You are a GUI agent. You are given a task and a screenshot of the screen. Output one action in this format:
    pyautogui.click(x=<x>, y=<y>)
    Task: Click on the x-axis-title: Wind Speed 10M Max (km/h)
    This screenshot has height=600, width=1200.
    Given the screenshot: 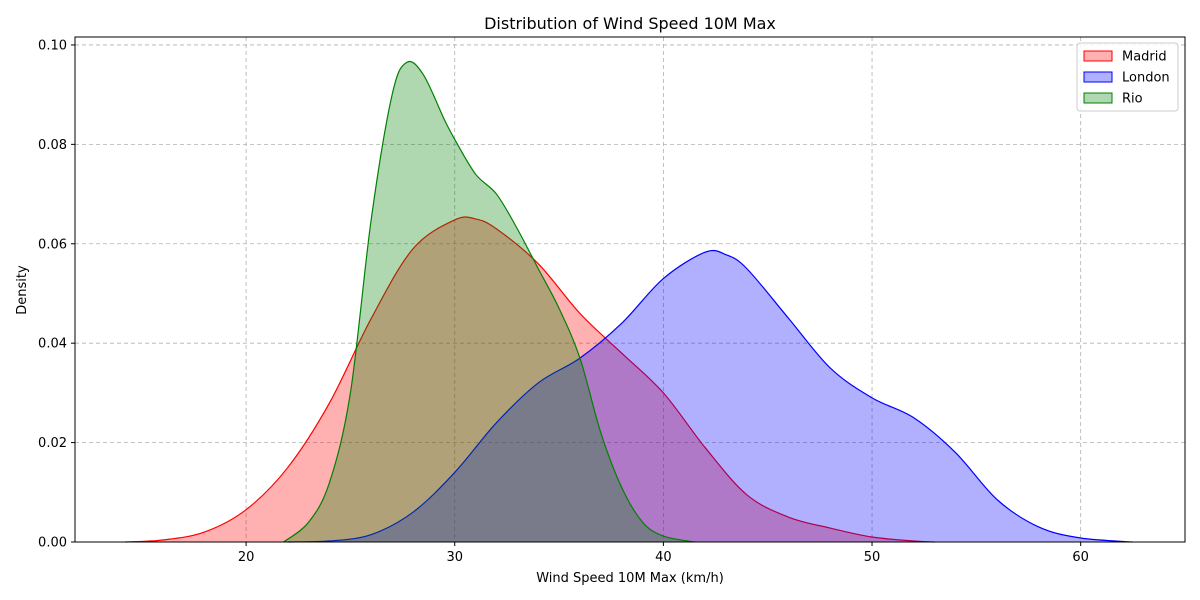 What is the action you would take?
    pyautogui.click(x=630, y=578)
    